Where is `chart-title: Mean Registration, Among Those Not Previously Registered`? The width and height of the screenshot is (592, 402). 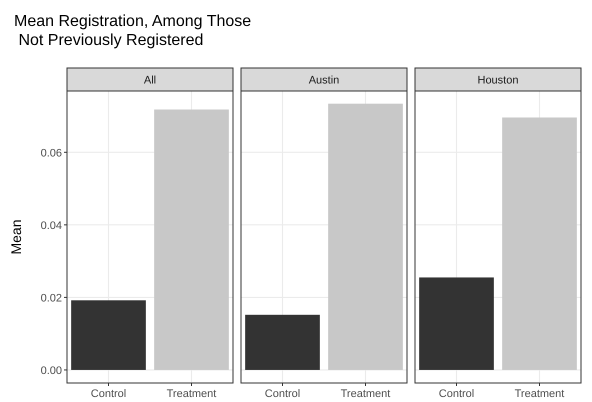 chart-title: Mean Registration, Among Those Not Previously Registered is located at coordinates (133, 31).